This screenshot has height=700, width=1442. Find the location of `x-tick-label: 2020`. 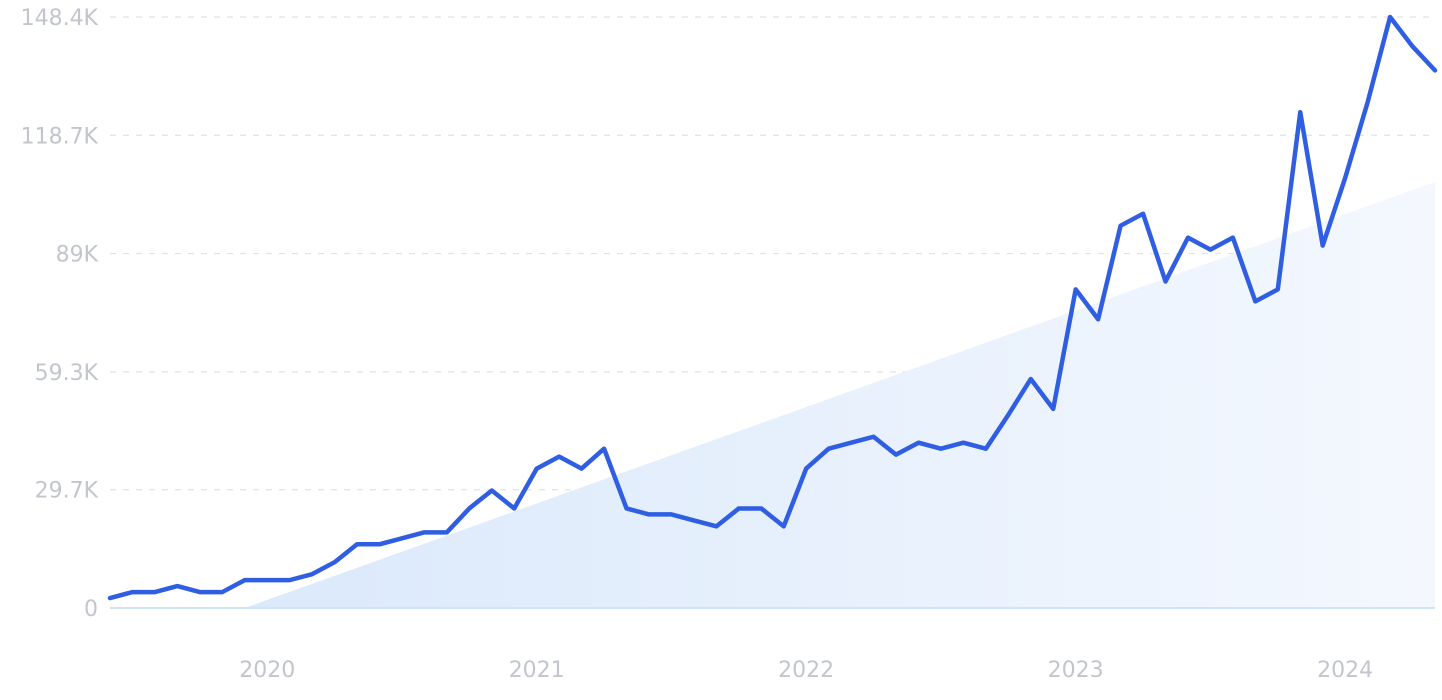

x-tick-label: 2020 is located at coordinates (267, 670).